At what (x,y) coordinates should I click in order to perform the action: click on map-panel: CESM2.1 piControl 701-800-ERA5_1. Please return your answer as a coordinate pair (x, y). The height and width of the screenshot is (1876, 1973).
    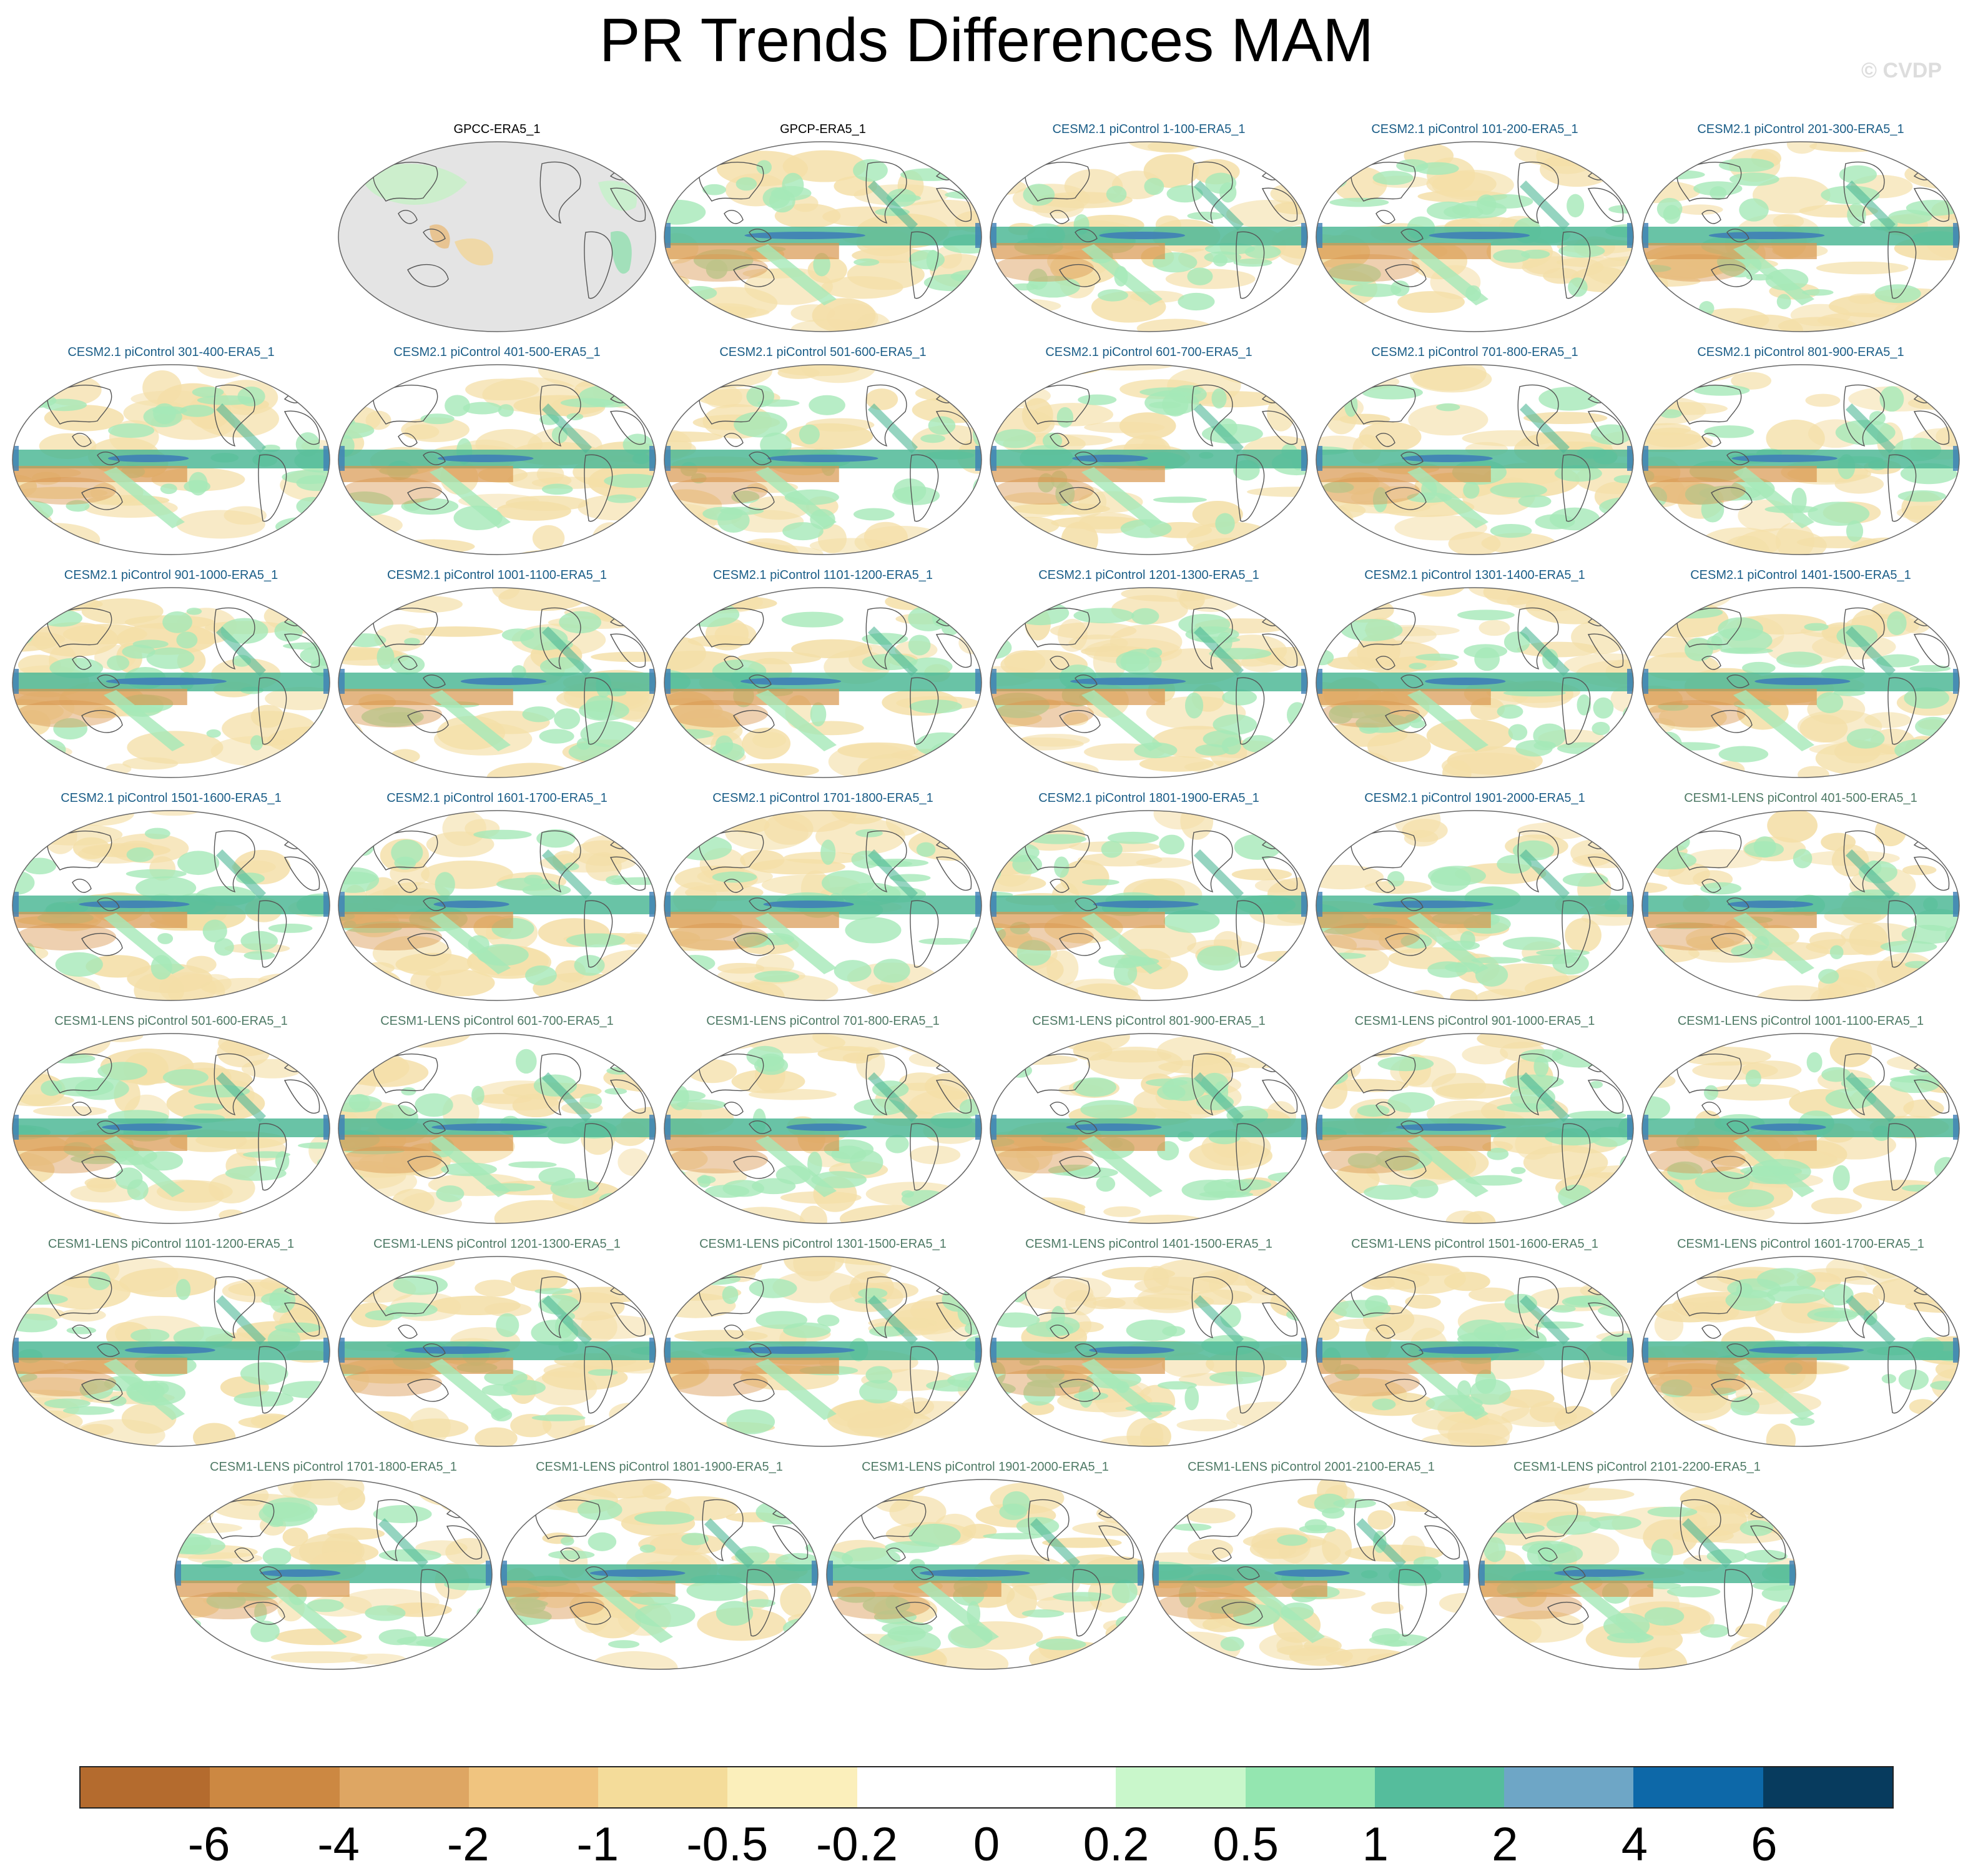
    Looking at the image, I should click on (1475, 451).